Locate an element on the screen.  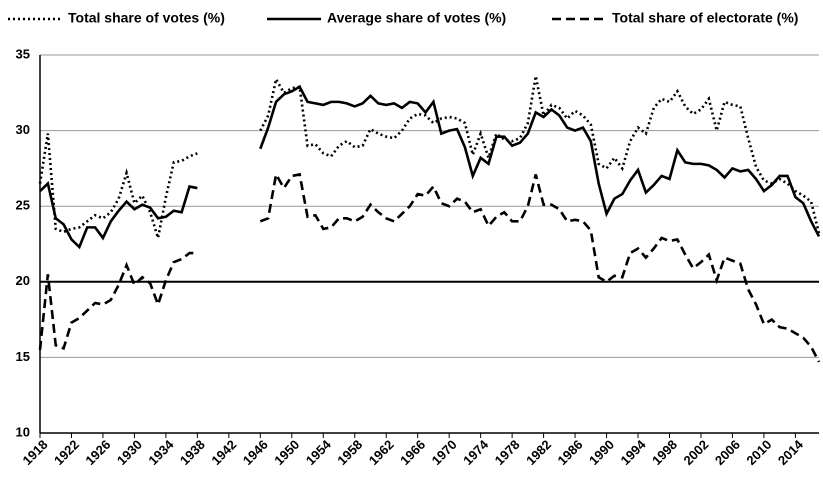
y-tick-label: 20 is located at coordinates (23, 280).